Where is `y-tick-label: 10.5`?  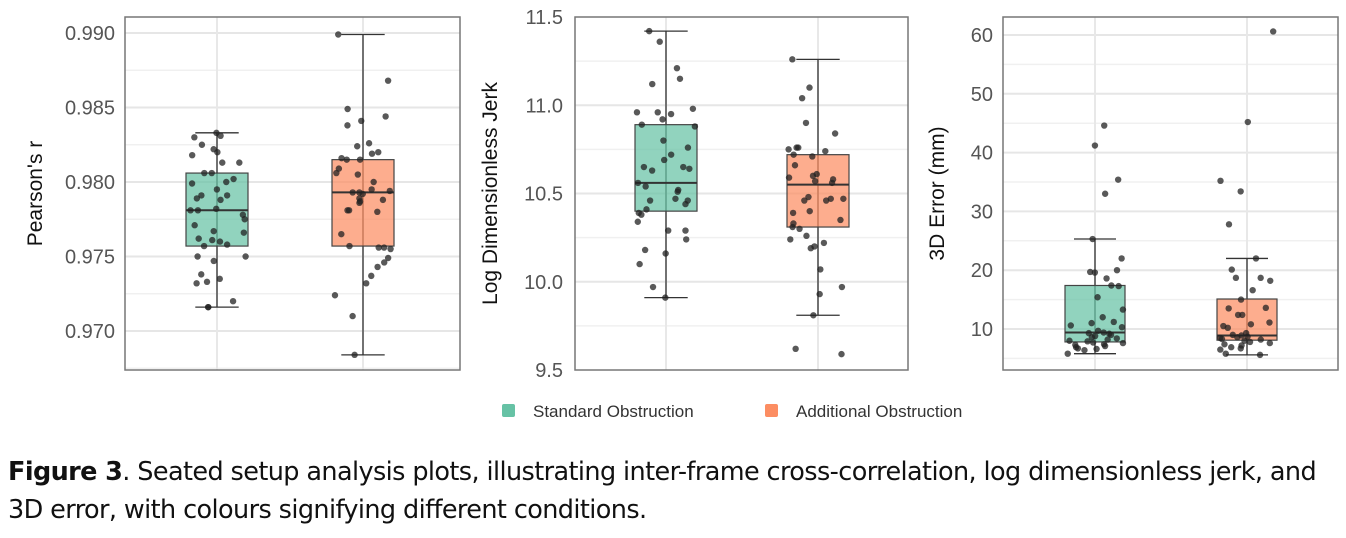
y-tick-label: 10.5 is located at coordinates (543, 195).